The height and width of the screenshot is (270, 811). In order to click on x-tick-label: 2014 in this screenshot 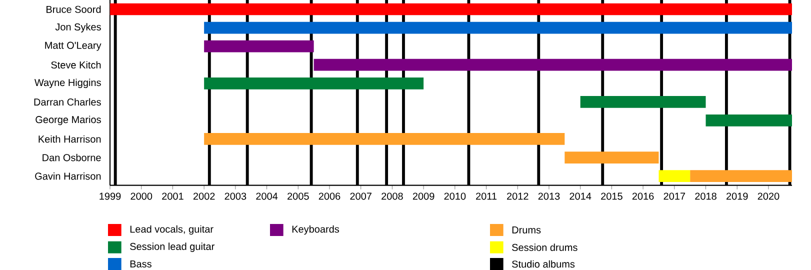, I will do `click(581, 196)`.